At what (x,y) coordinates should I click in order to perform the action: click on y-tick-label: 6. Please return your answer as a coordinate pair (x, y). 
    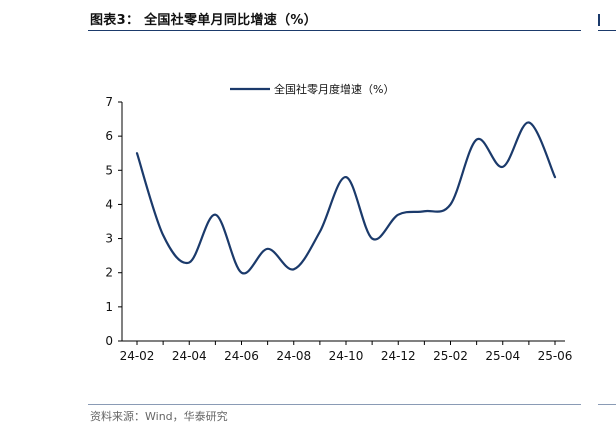
    Looking at the image, I should click on (109, 136).